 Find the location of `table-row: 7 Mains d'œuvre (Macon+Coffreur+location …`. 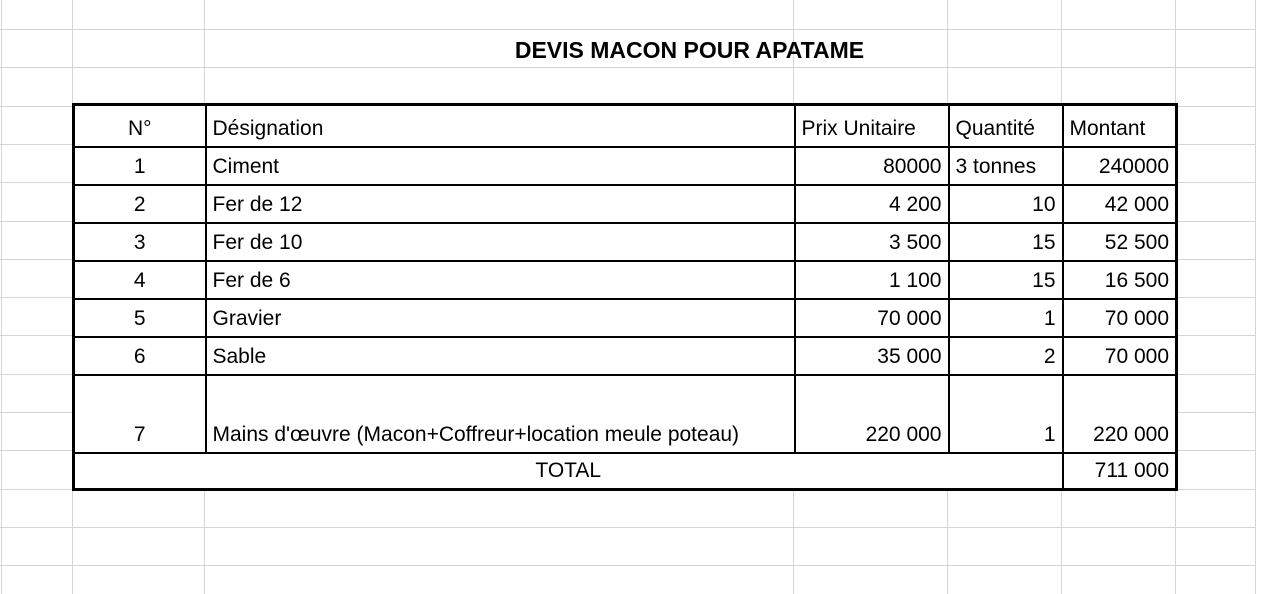

table-row: 7 Mains d'œuvre (Macon+Coffreur+location … is located at coordinates (625, 413).